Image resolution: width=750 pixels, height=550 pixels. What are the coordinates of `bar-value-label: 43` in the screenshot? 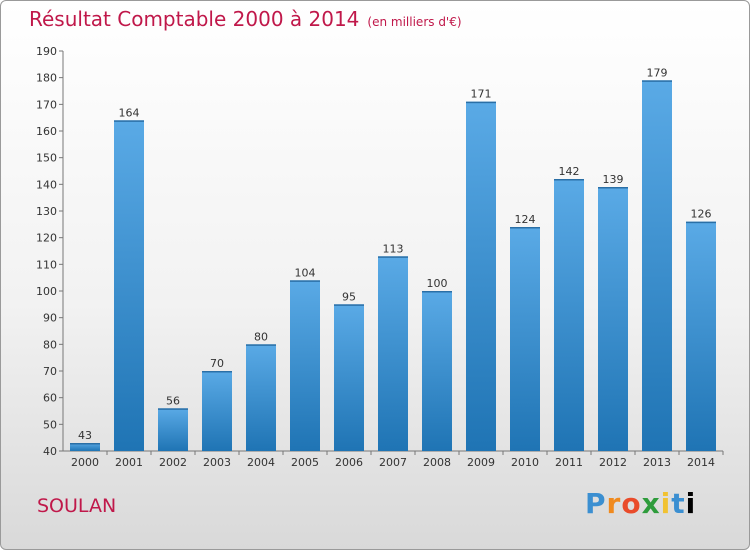 It's located at (85, 435).